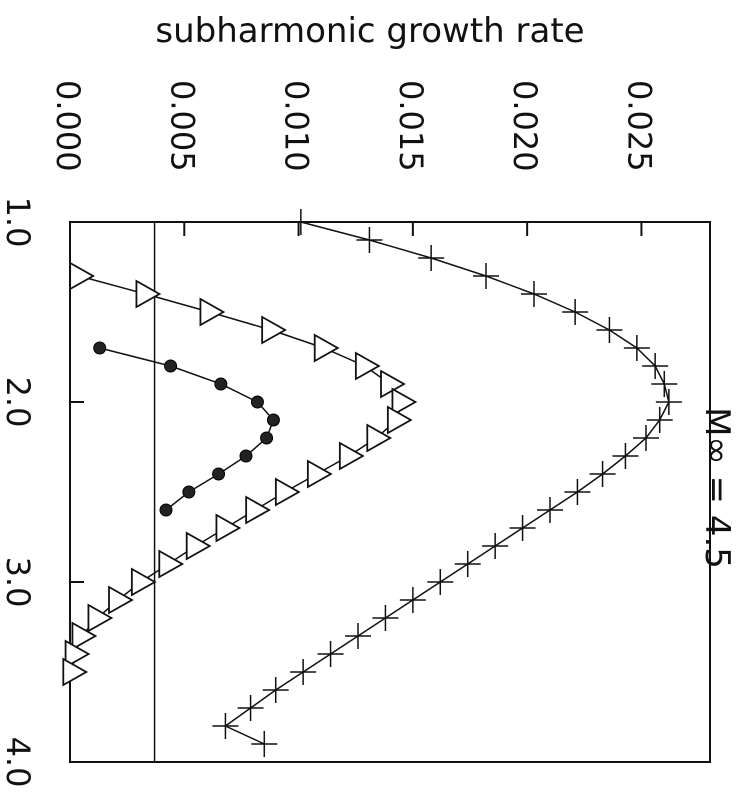 The width and height of the screenshot is (744, 803). I want to click on y-tick-label: 0.005, so click(182, 126).